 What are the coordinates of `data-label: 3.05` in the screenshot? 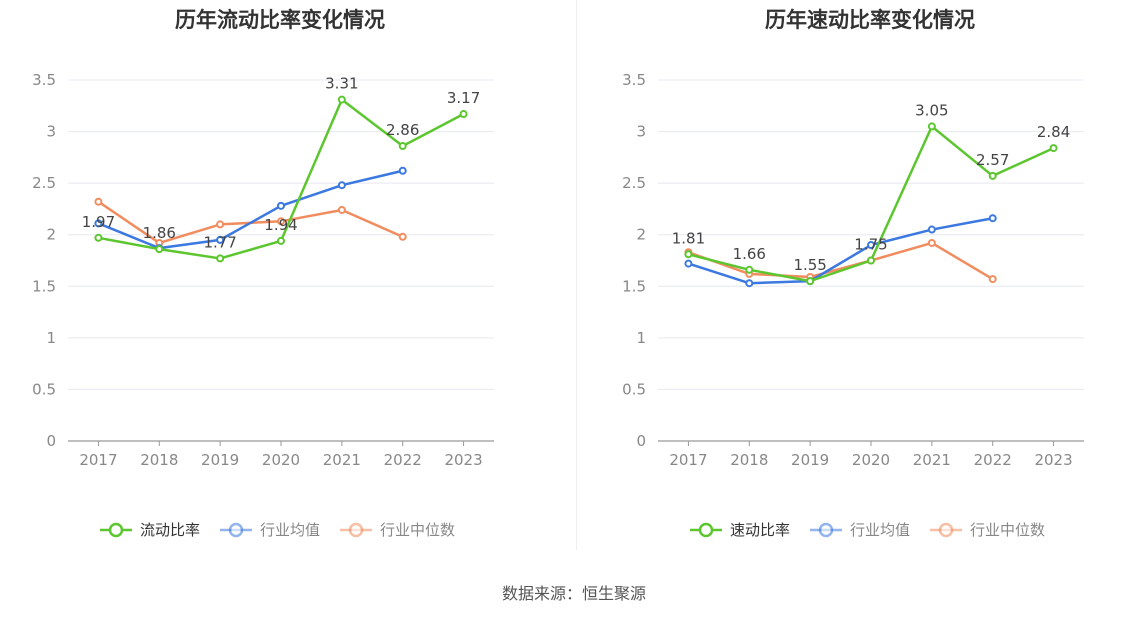 It's located at (931, 110).